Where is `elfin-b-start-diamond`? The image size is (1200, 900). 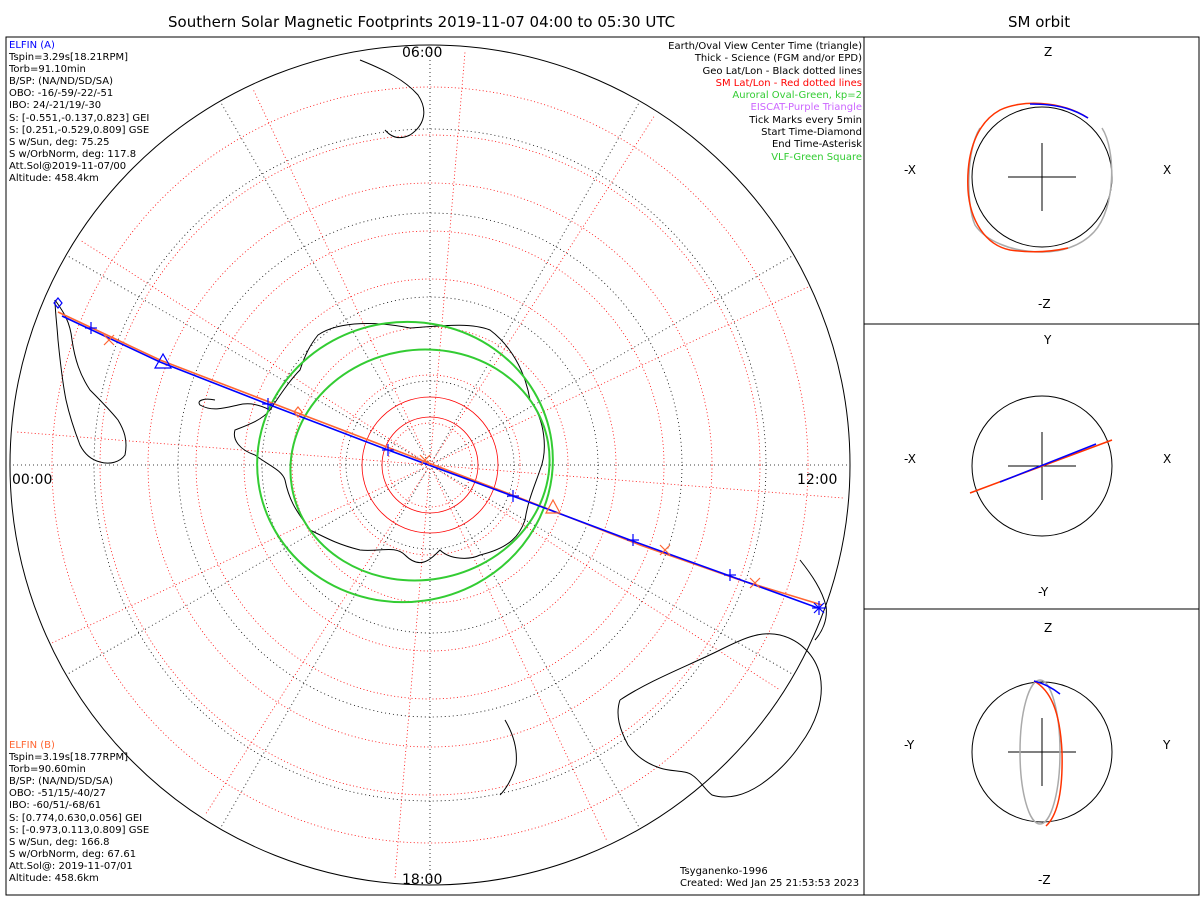 elfin-b-start-diamond is located at coordinates (298, 412).